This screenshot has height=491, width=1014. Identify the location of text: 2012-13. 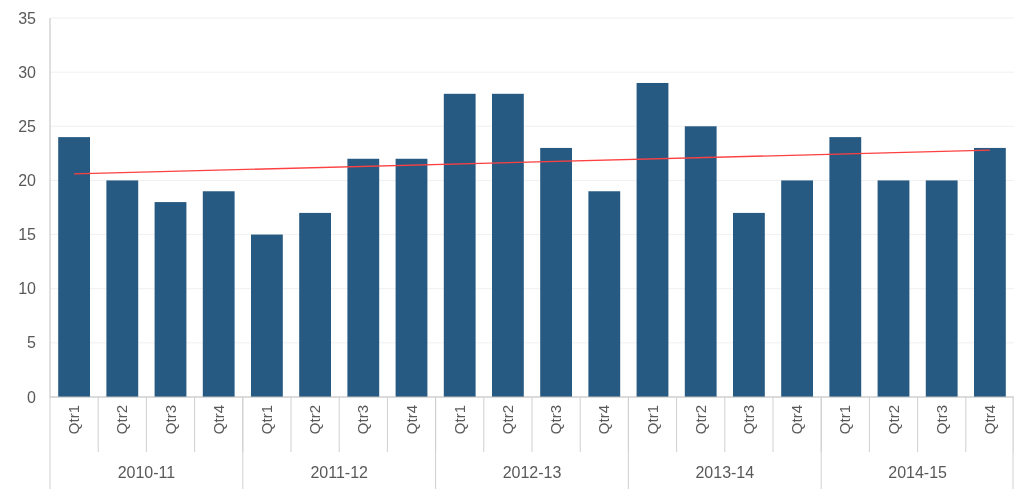
(532, 472).